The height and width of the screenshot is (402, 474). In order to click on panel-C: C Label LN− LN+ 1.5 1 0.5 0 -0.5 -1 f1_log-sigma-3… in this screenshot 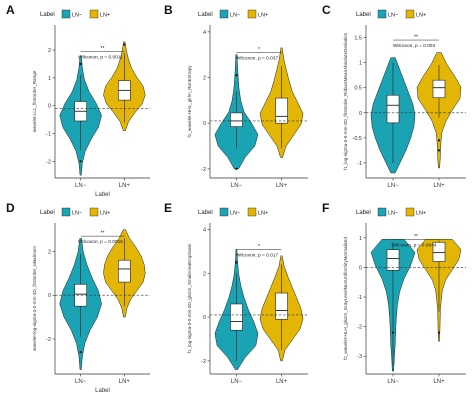, I will do `click(394, 96)`.